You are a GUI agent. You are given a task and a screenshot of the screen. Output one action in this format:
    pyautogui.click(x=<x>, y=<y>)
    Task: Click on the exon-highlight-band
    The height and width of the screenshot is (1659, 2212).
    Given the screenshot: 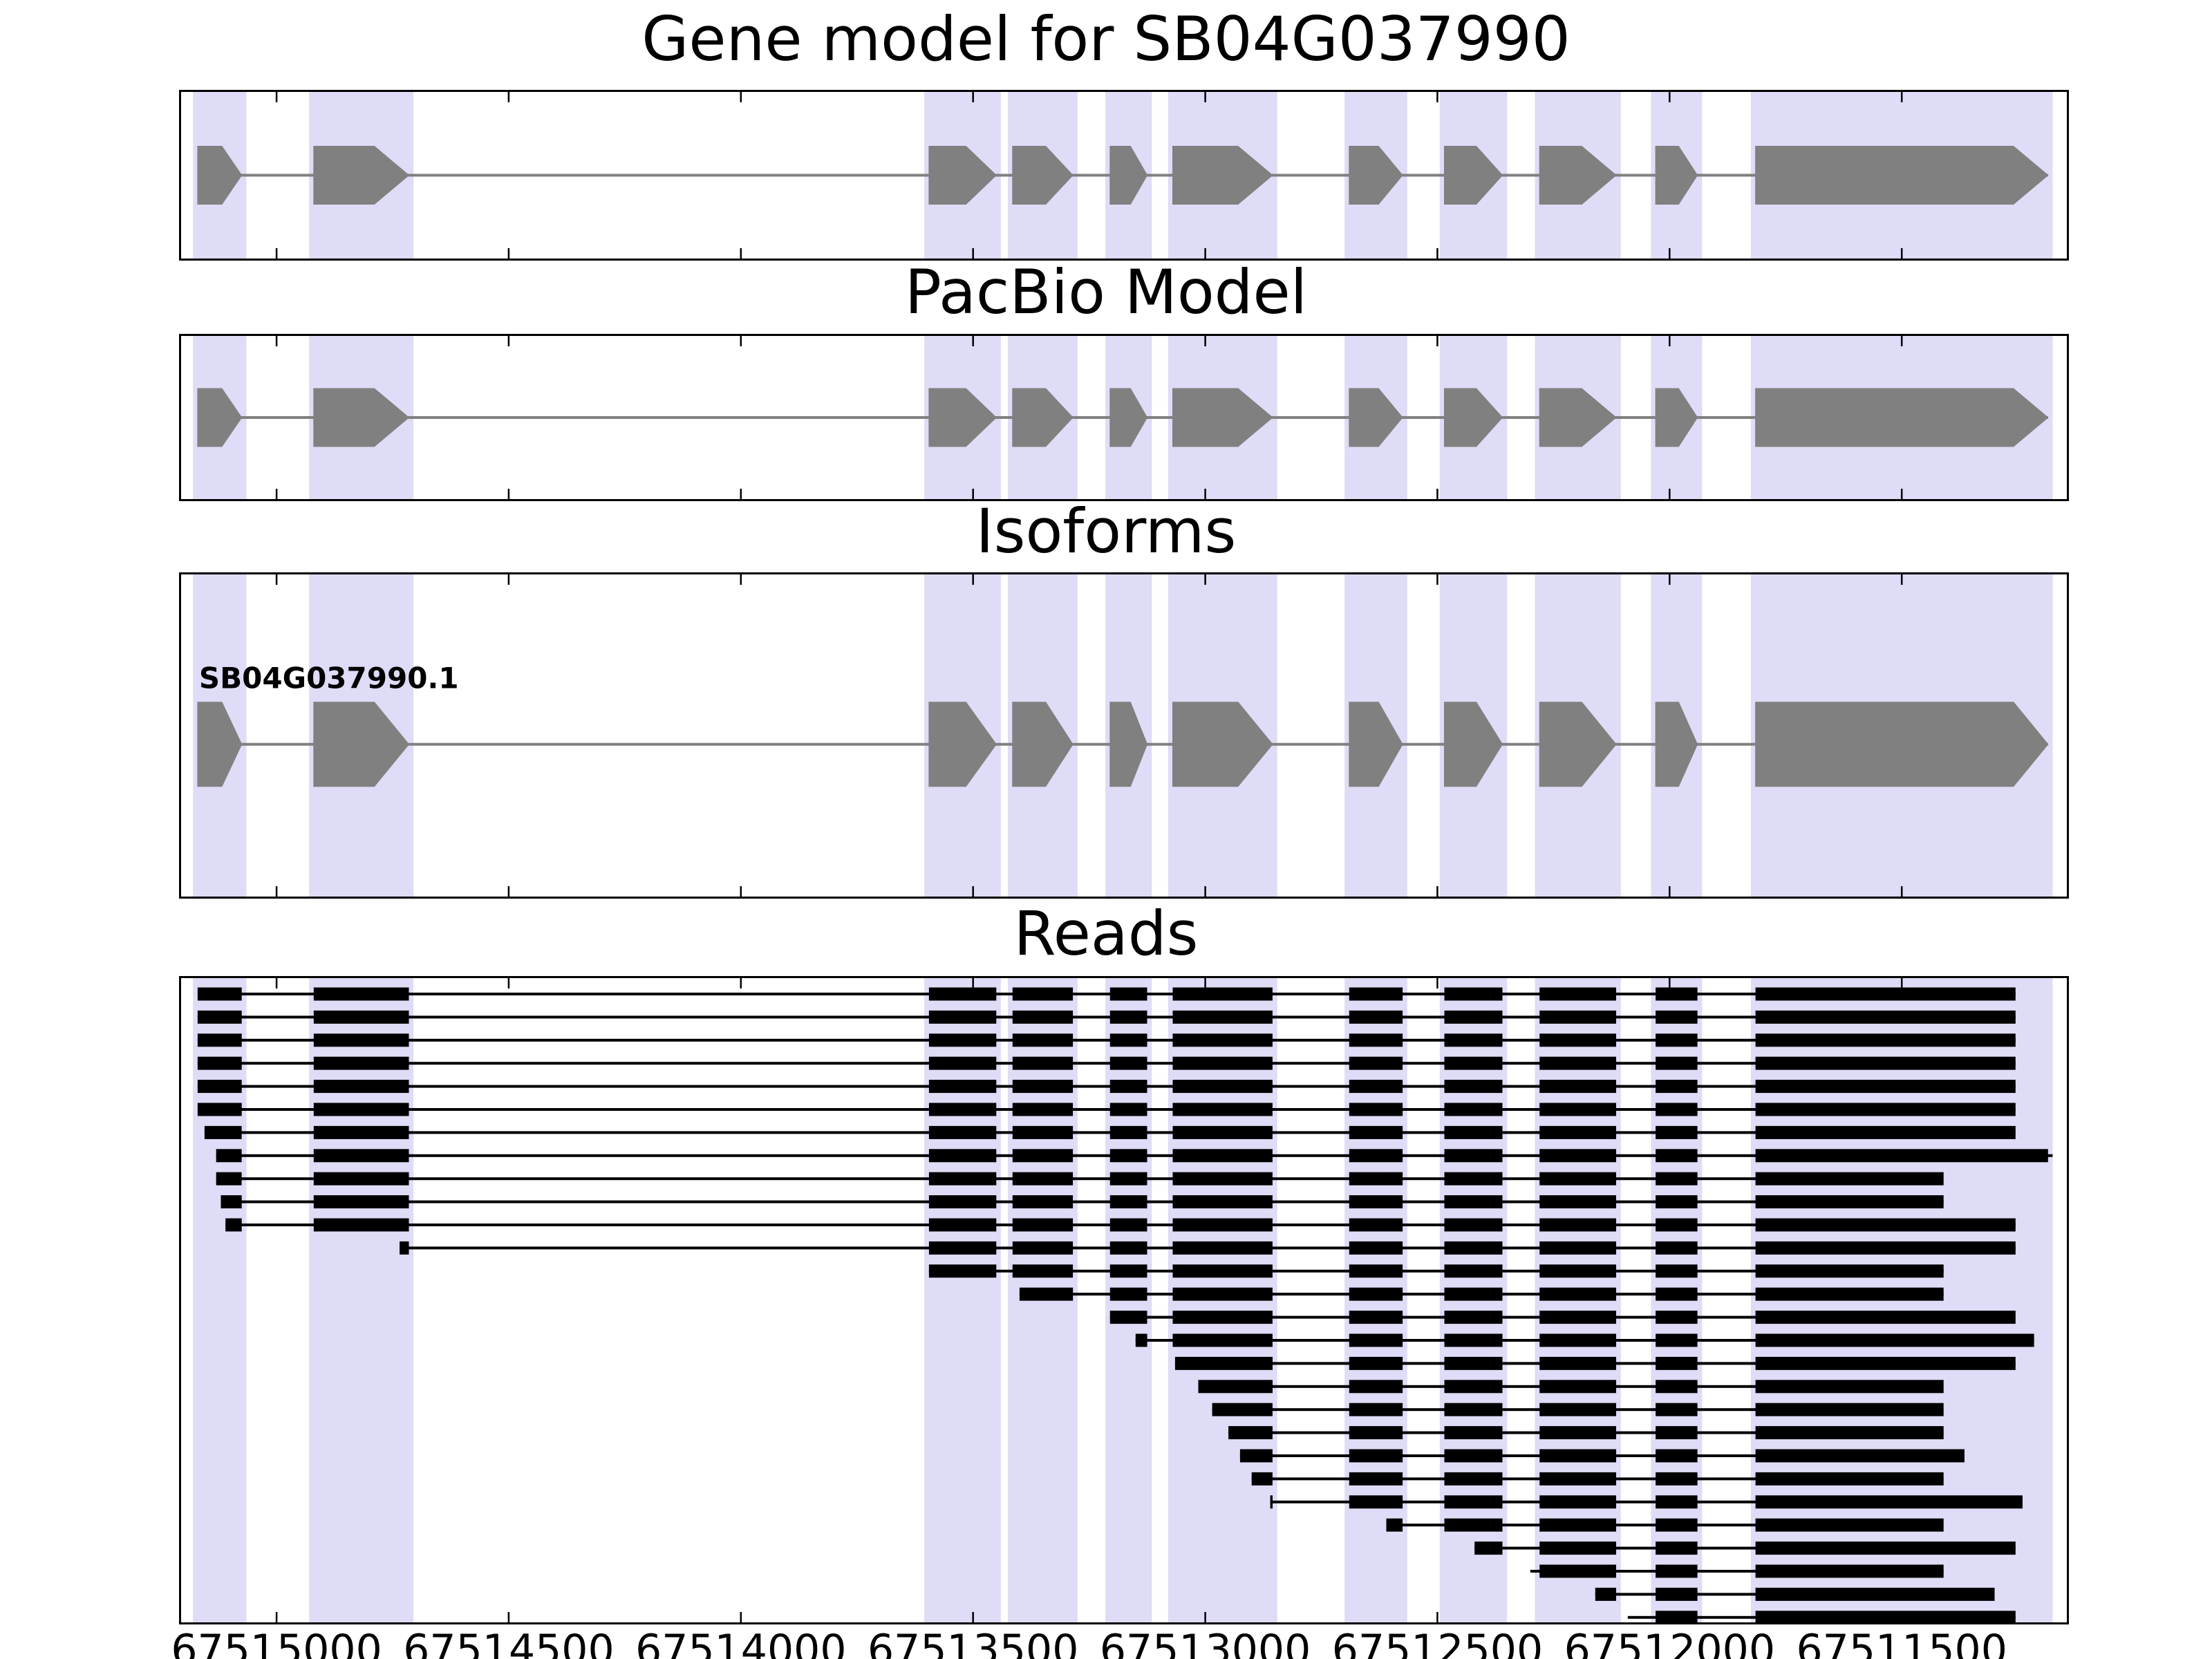 What is the action you would take?
    pyautogui.click(x=220, y=1300)
    